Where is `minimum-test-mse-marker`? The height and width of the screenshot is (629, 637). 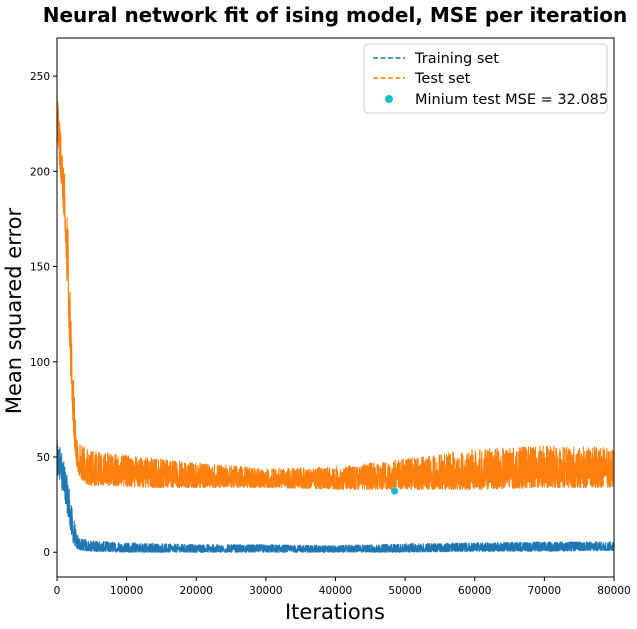
minimum-test-mse-marker is located at coordinates (395, 491).